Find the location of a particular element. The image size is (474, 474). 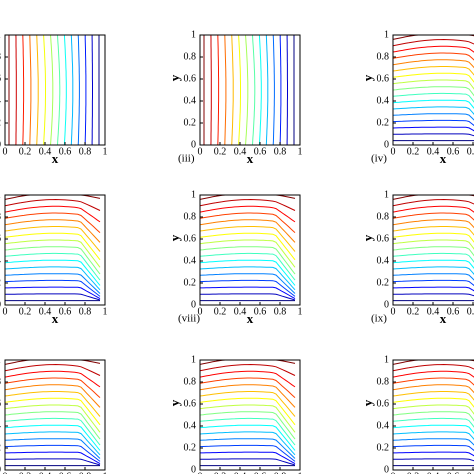

panel-label: (viii) is located at coordinates (189, 319).